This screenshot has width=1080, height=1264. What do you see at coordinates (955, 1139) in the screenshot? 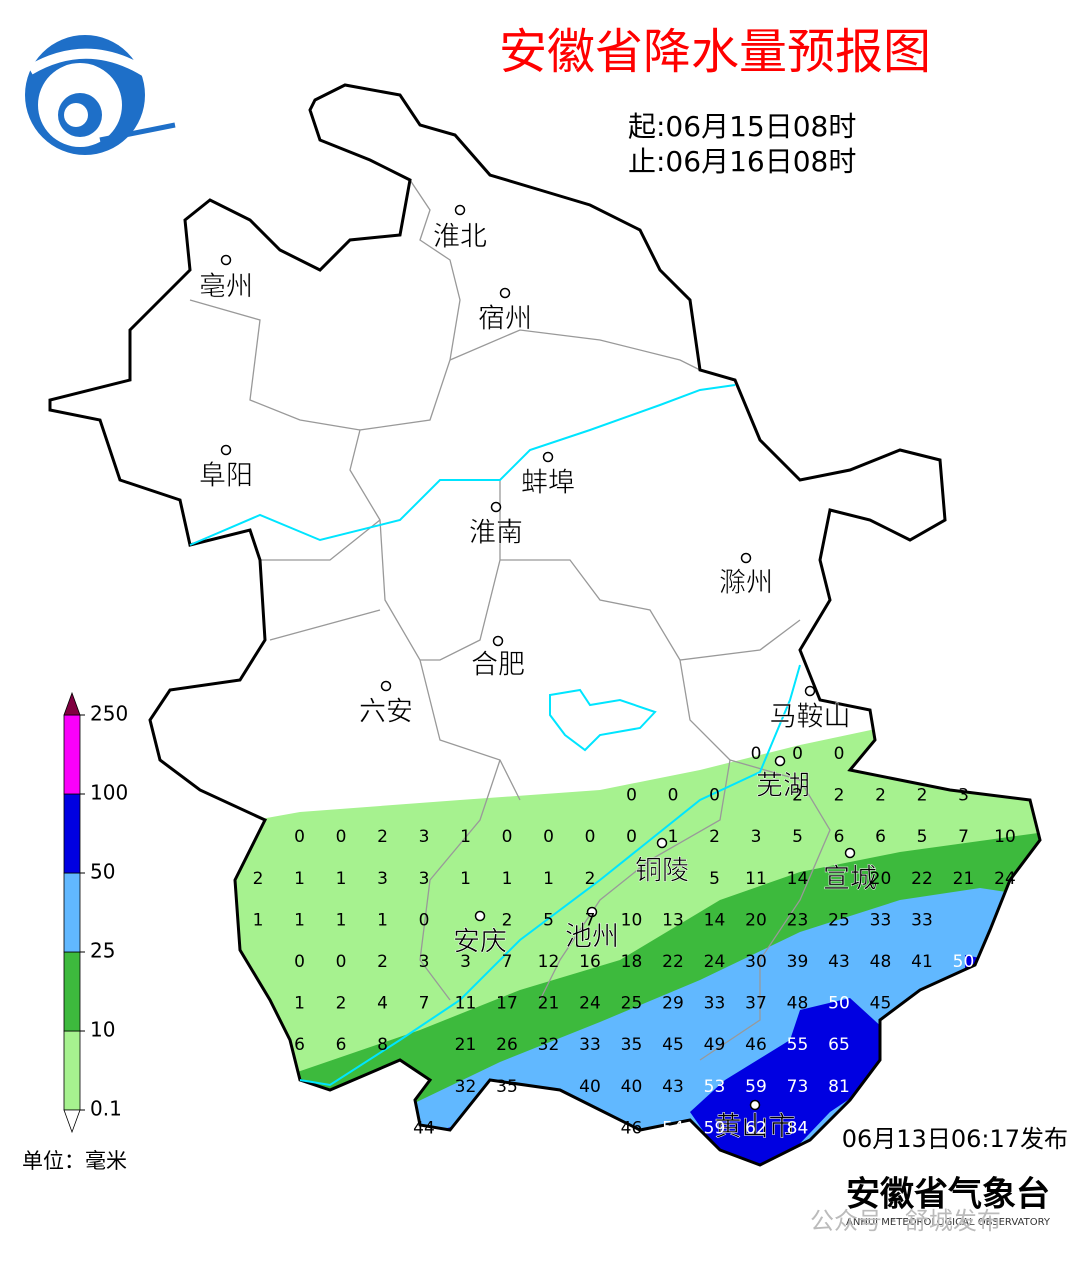
I see `issued: 06月13日06:17发布` at bounding box center [955, 1139].